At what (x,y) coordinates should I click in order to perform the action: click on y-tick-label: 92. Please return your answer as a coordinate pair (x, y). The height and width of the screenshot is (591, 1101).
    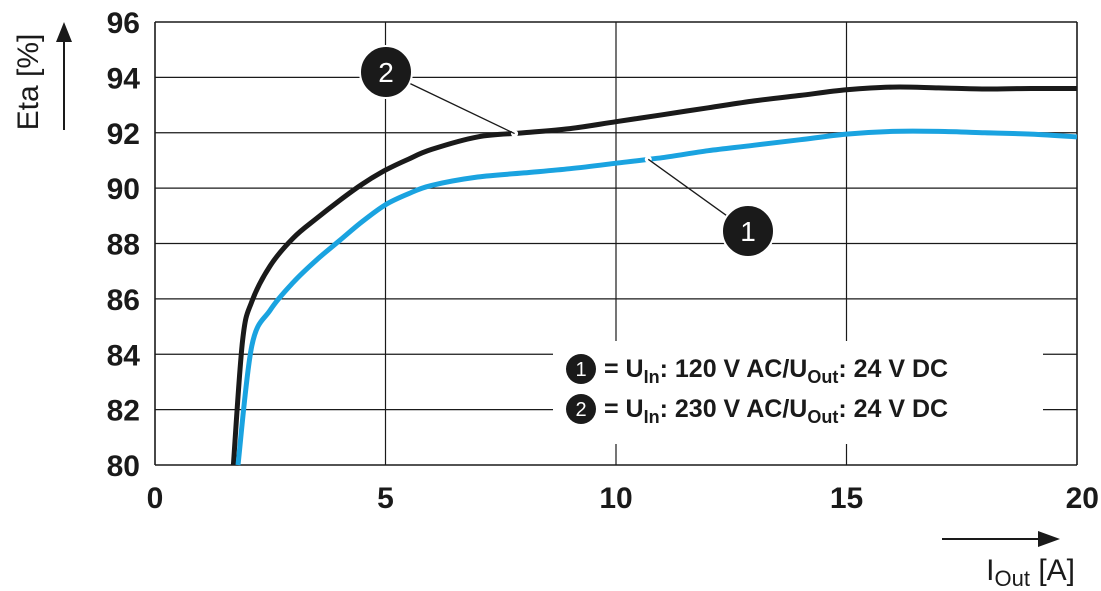
    Looking at the image, I should click on (123, 134).